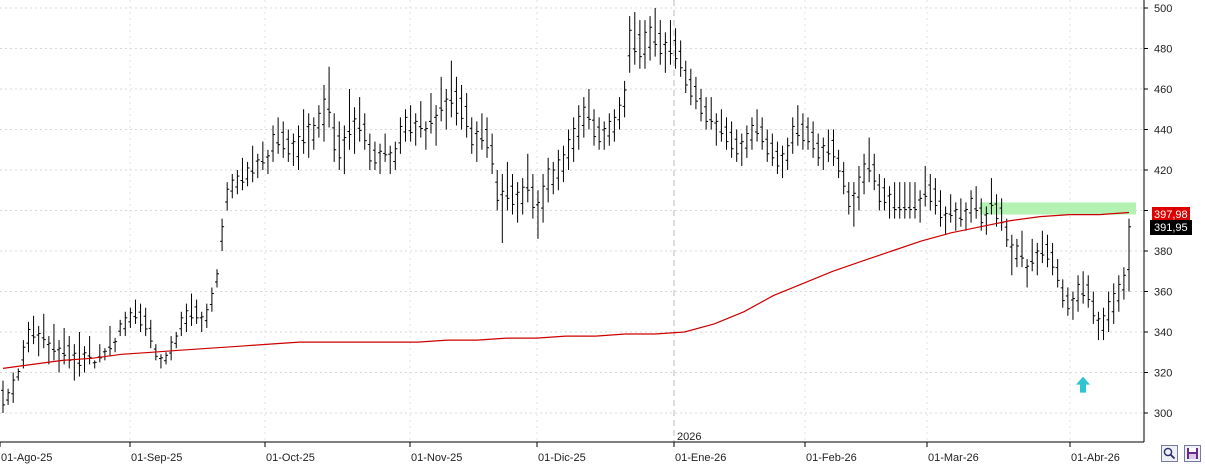 This screenshot has height=466, width=1205. Describe the element at coordinates (1058, 208) in the screenshot. I see `resistance-zone` at that location.